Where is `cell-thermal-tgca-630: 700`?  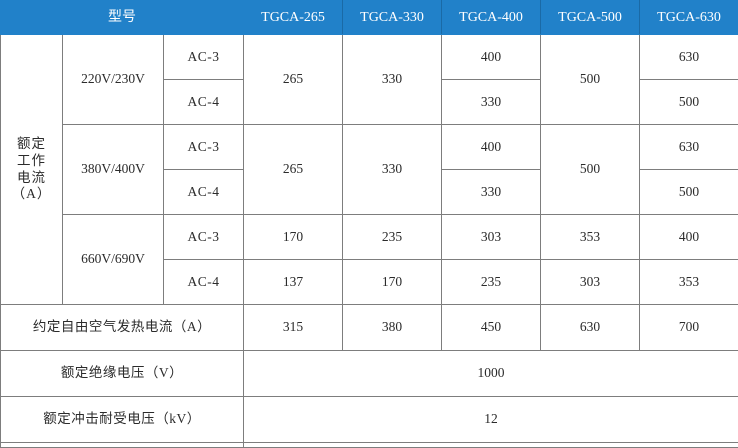
cell-thermal-tgca-630: 700 is located at coordinates (689, 328).